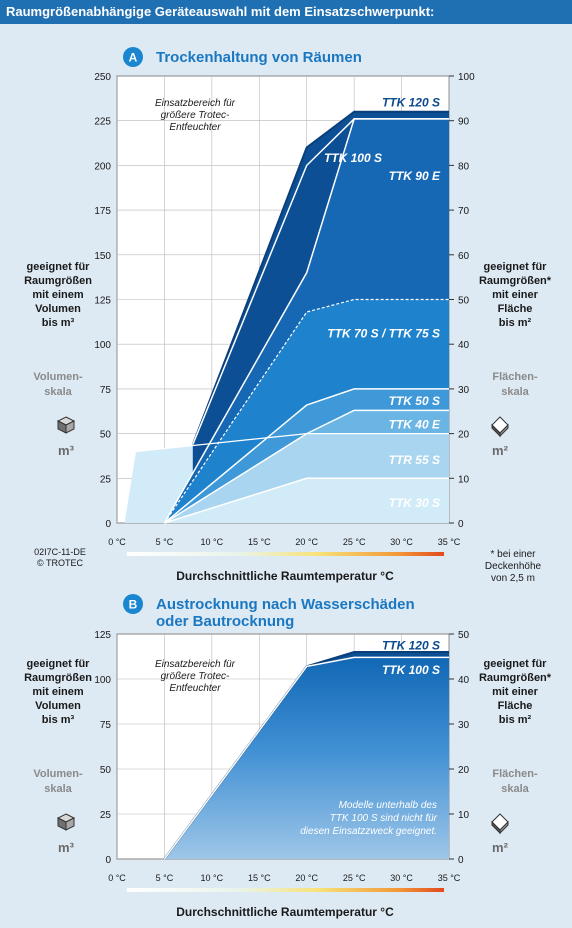 This screenshot has width=572, height=928. What do you see at coordinates (195, 664) in the screenshot?
I see `range-note-b-1: Einsatzbereich für` at bounding box center [195, 664].